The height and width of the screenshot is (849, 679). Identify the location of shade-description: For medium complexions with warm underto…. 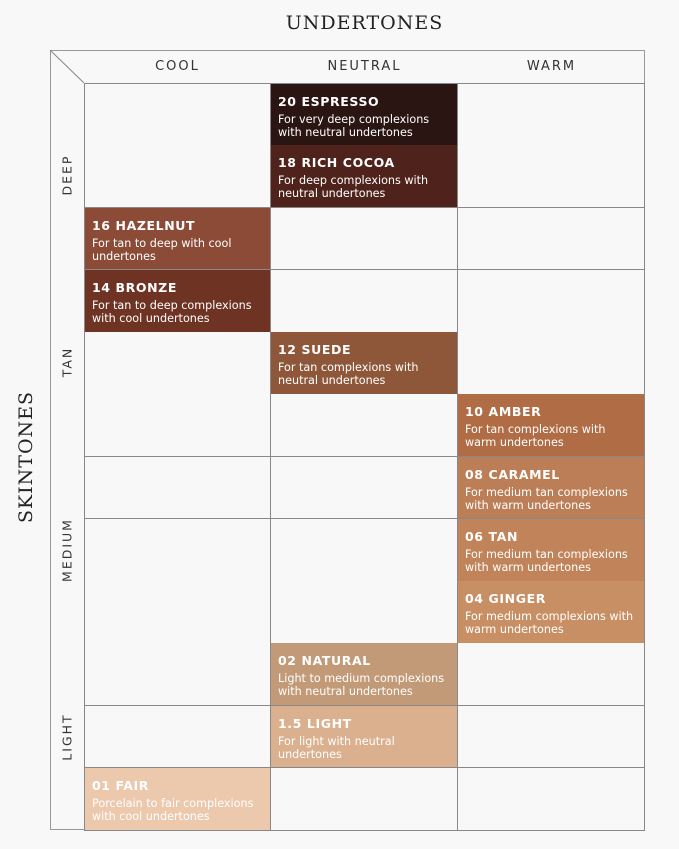
(549, 623).